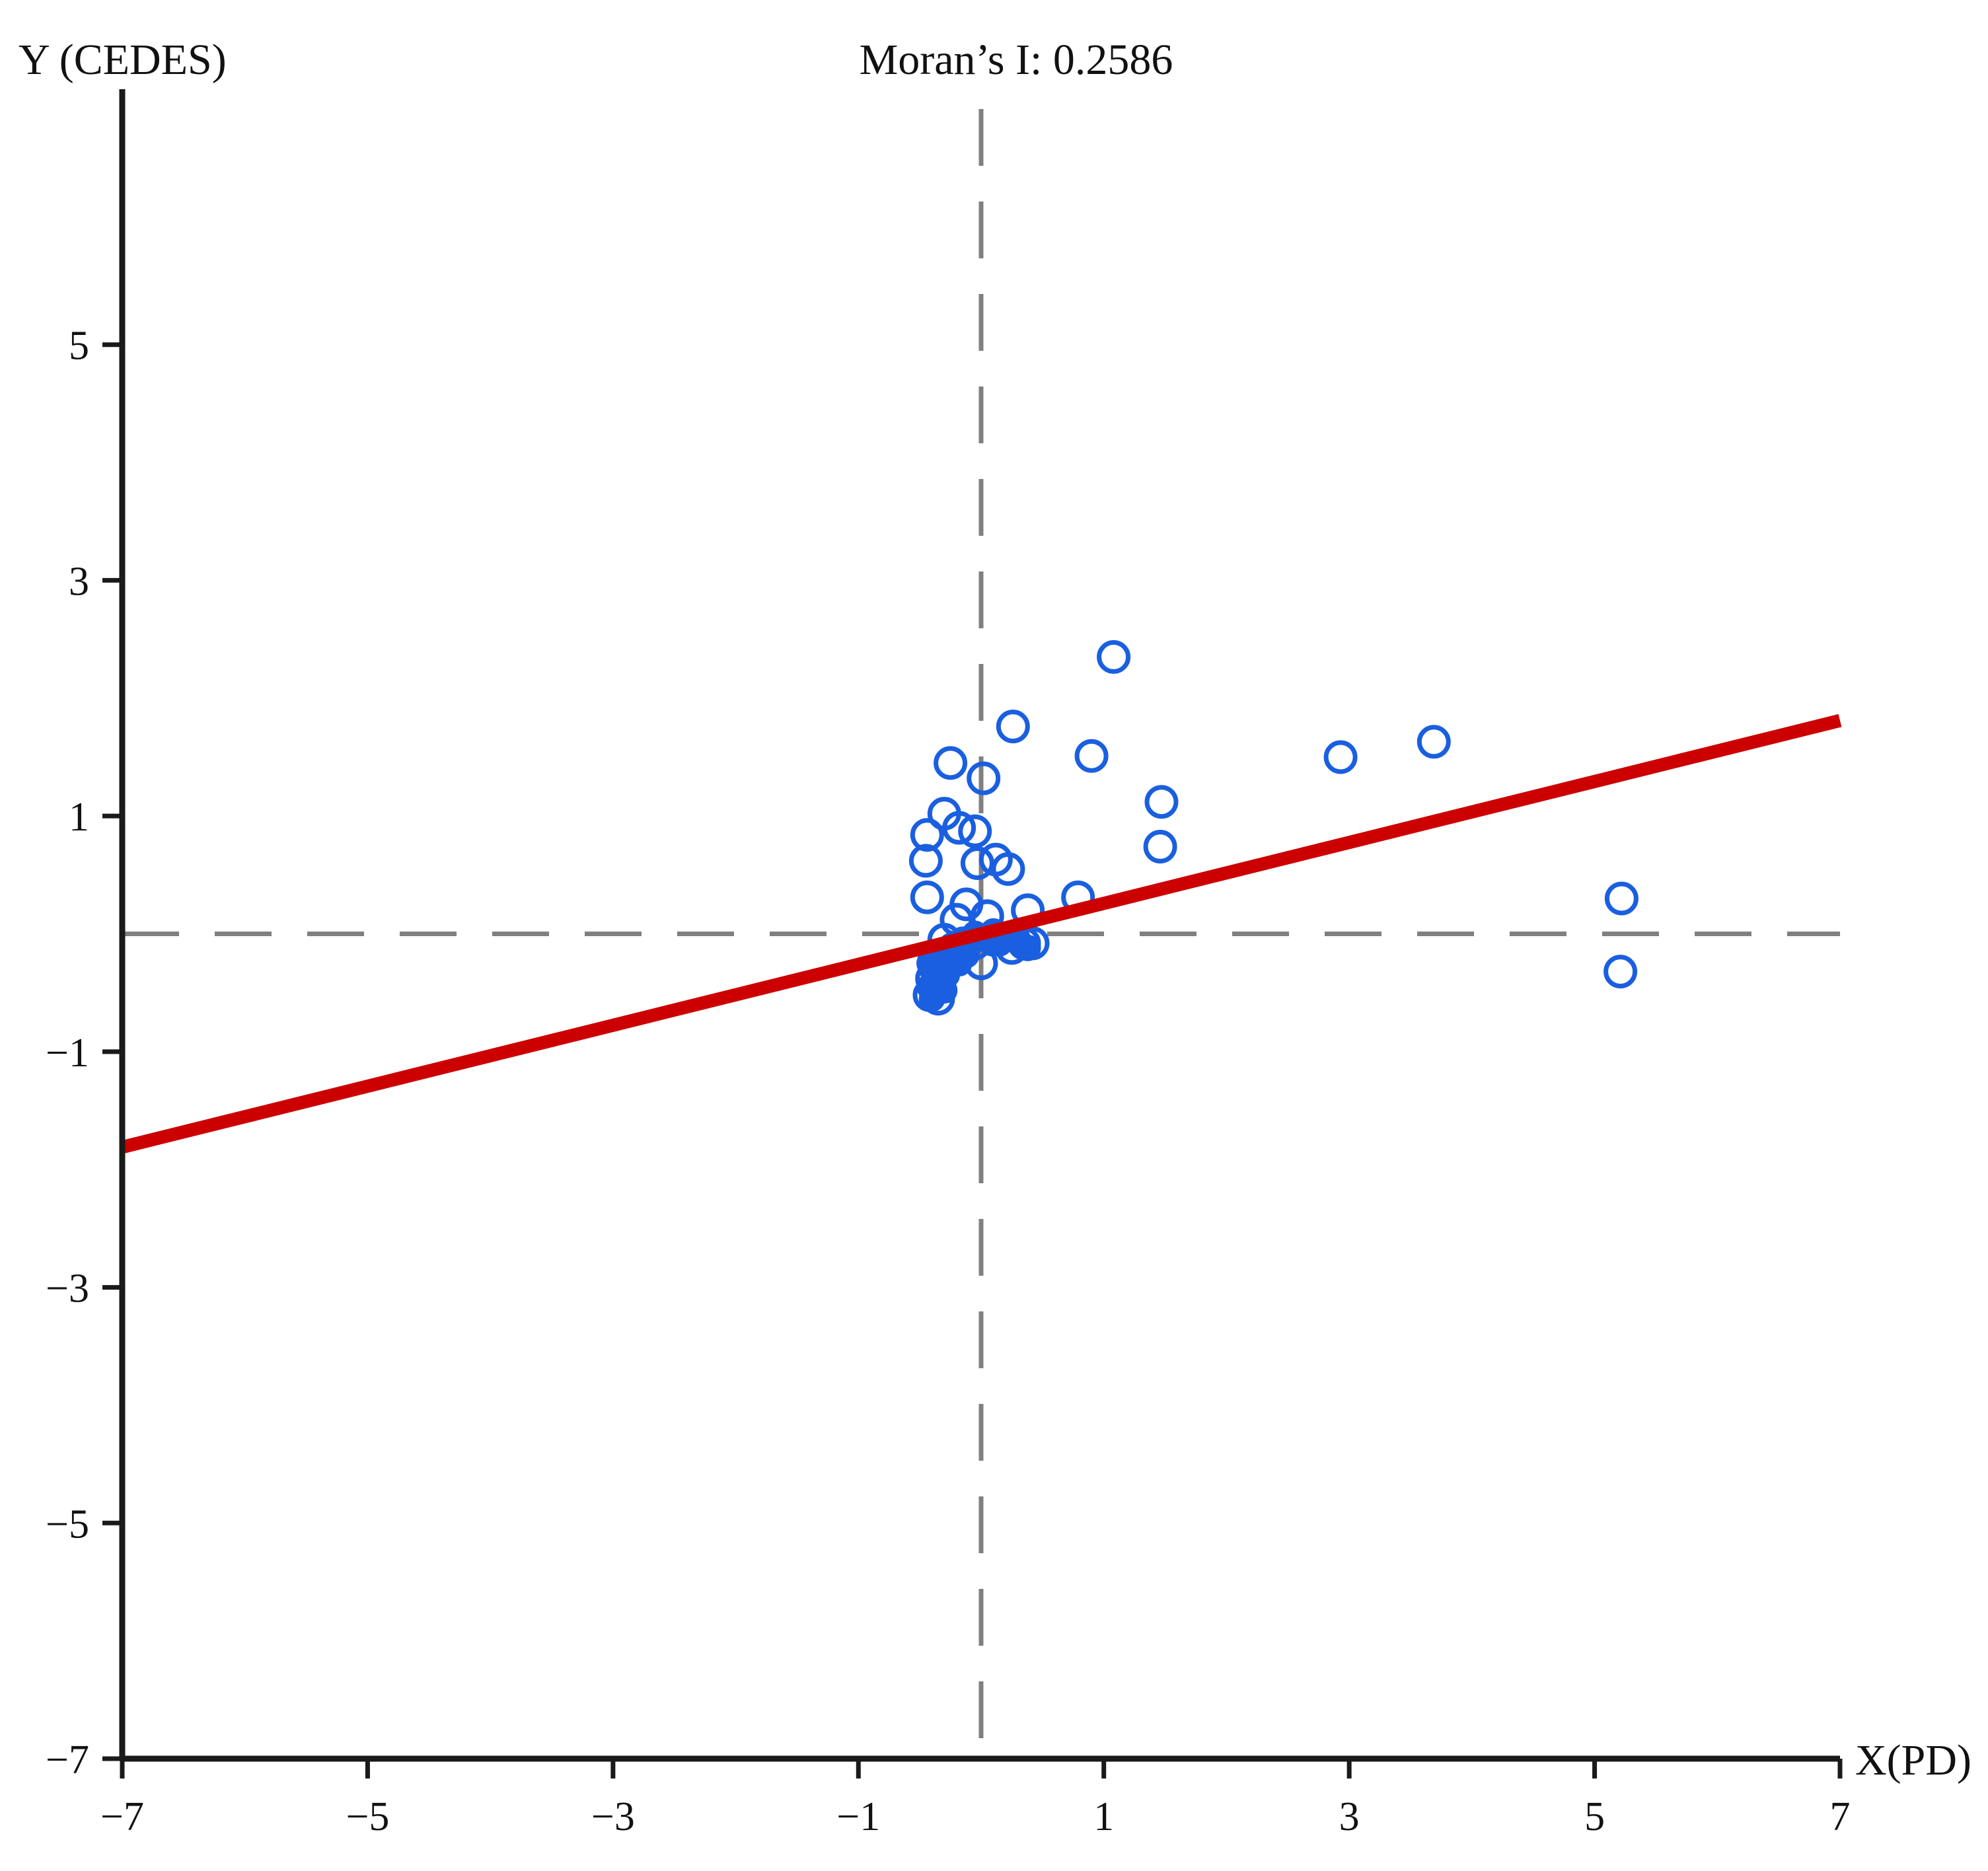 The image size is (1988, 1871). I want to click on y-tick-label: 3, so click(79, 581).